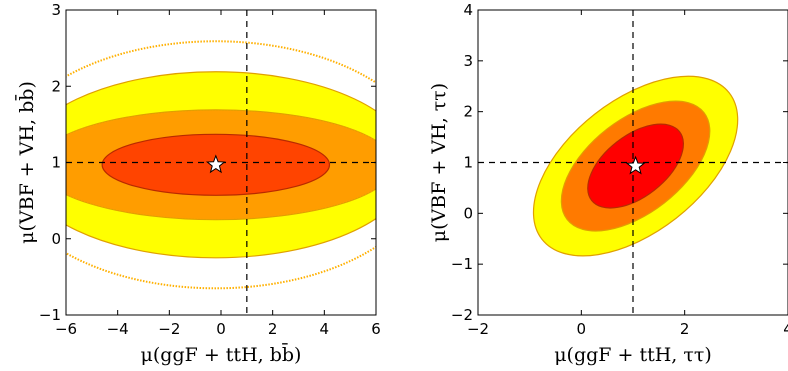 The height and width of the screenshot is (371, 788). What do you see at coordinates (439, 162) in the screenshot?
I see `y-axis-label: μ(VBF + VH, ττ)` at bounding box center [439, 162].